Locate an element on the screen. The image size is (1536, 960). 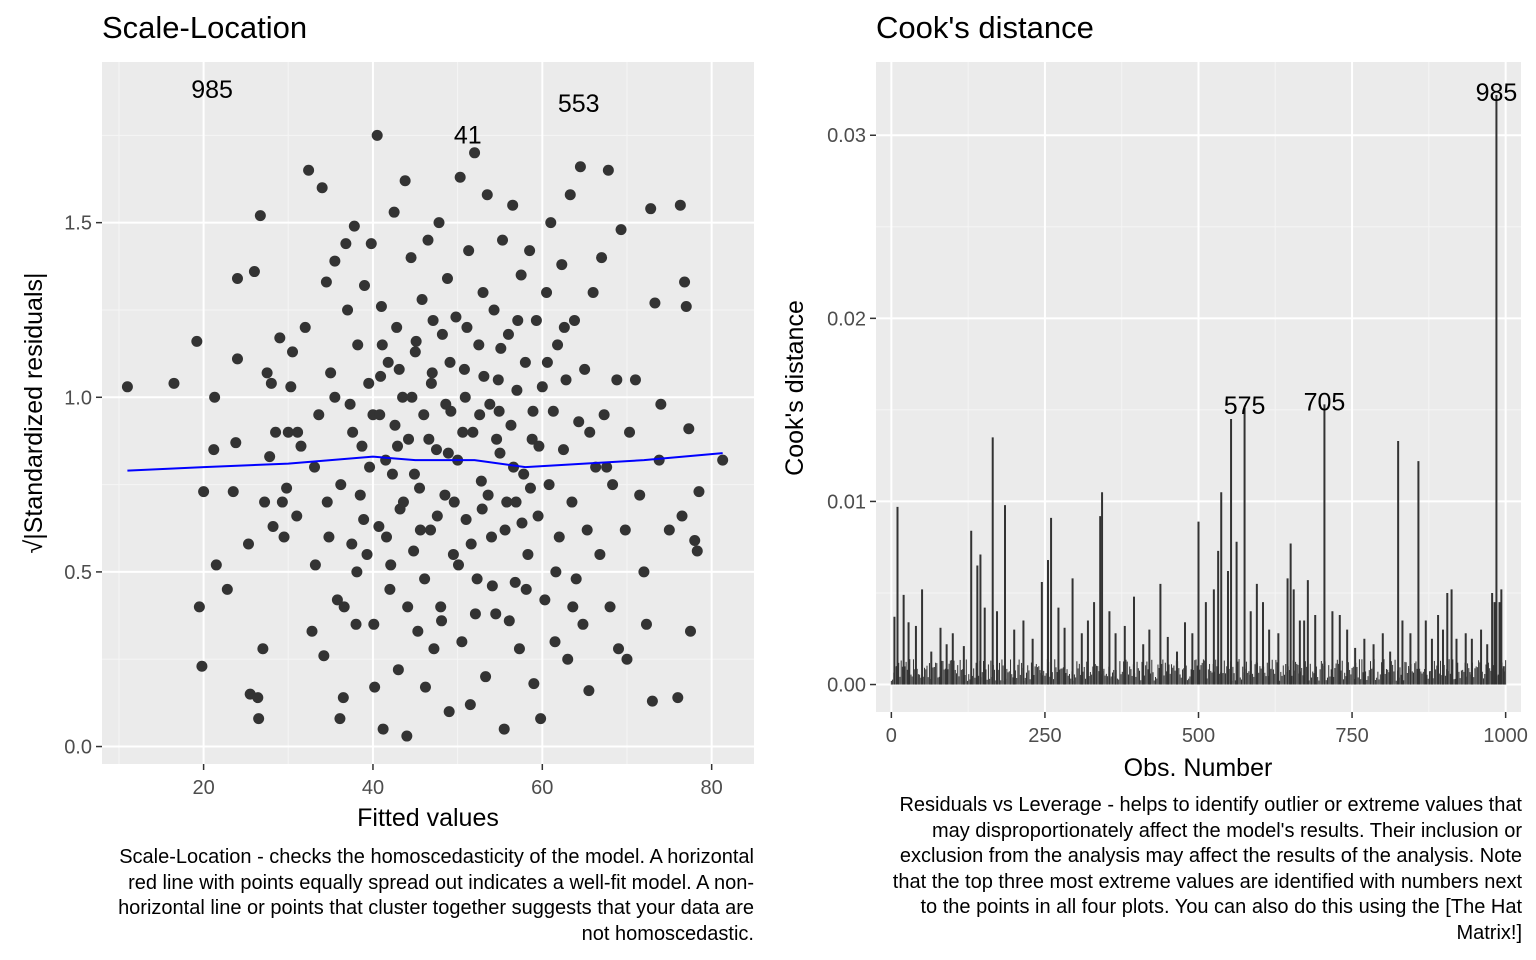
outlier-label: 985 is located at coordinates (1497, 93).